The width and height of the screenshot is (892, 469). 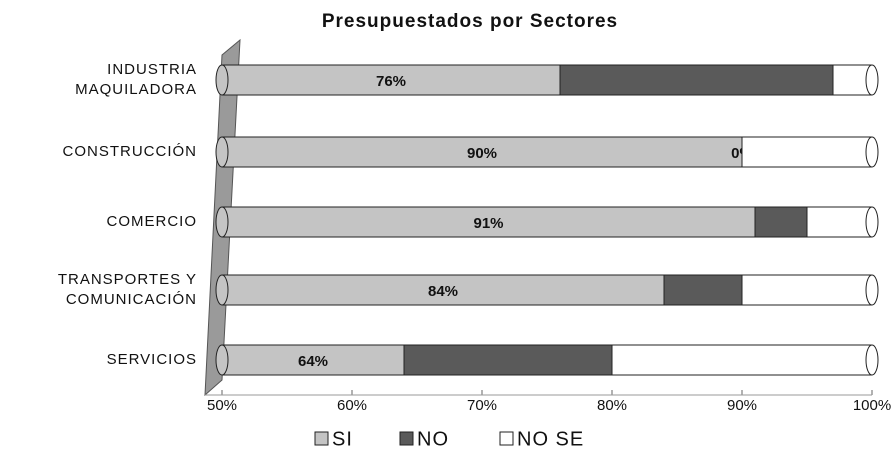 I want to click on y-tick-label: CONSTRUCCIÓN, so click(x=129, y=151).